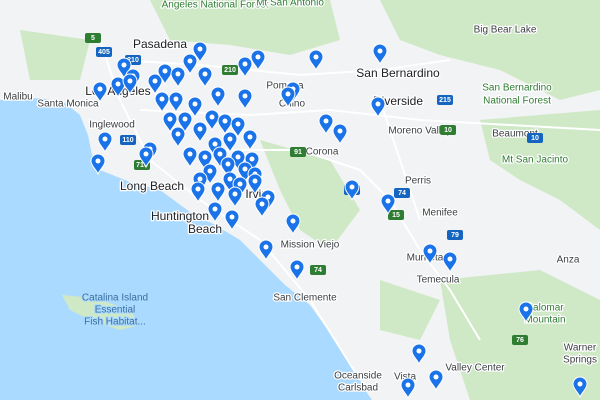  I want to click on place-label: San Clemente, so click(305, 298).